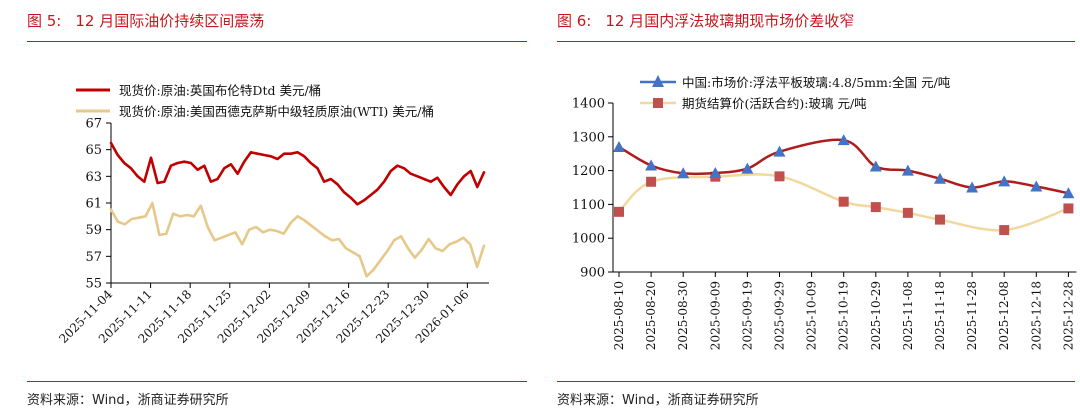 The width and height of the screenshot is (1080, 417). Describe the element at coordinates (715, 315) in the screenshot. I see `x-tick-label: 2025-09-09` at that location.